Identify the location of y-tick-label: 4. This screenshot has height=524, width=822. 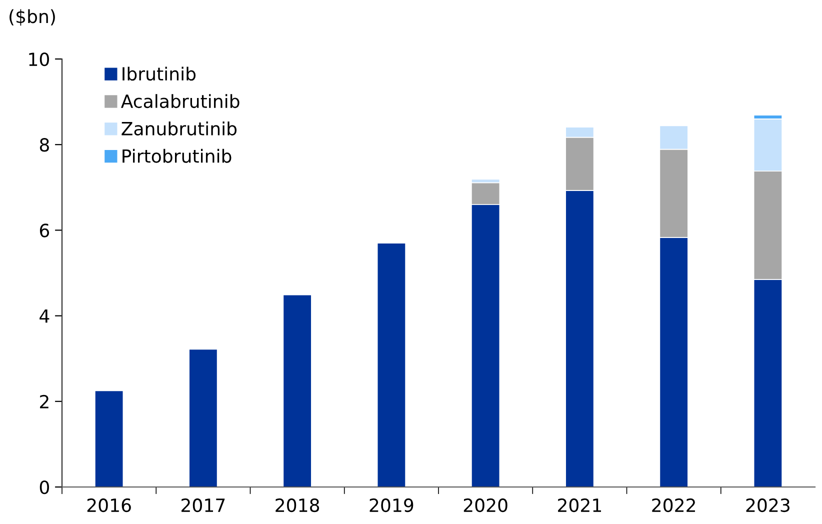
(45, 316).